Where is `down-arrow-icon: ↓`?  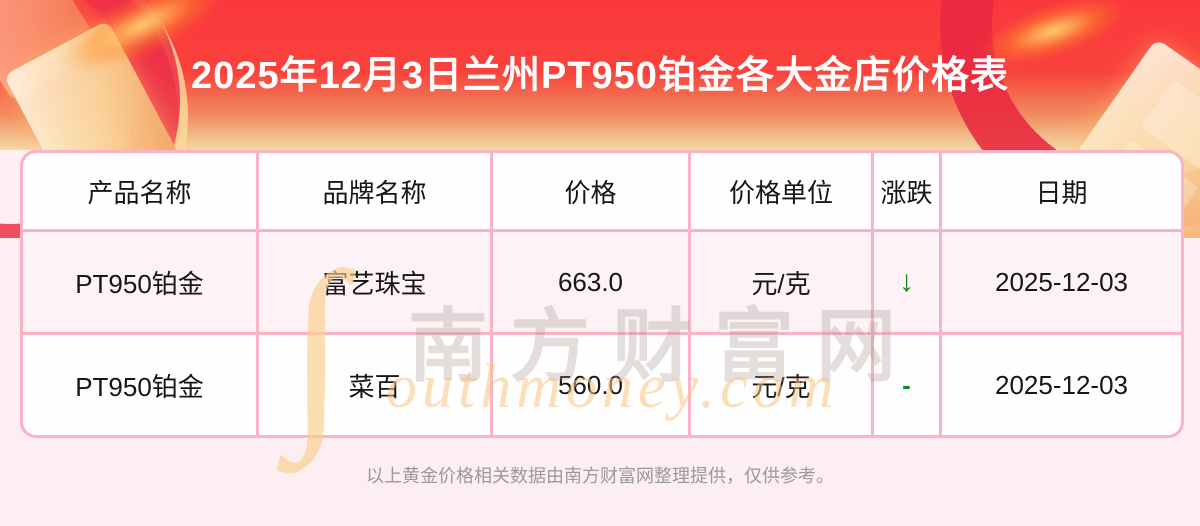 down-arrow-icon: ↓ is located at coordinates (906, 282).